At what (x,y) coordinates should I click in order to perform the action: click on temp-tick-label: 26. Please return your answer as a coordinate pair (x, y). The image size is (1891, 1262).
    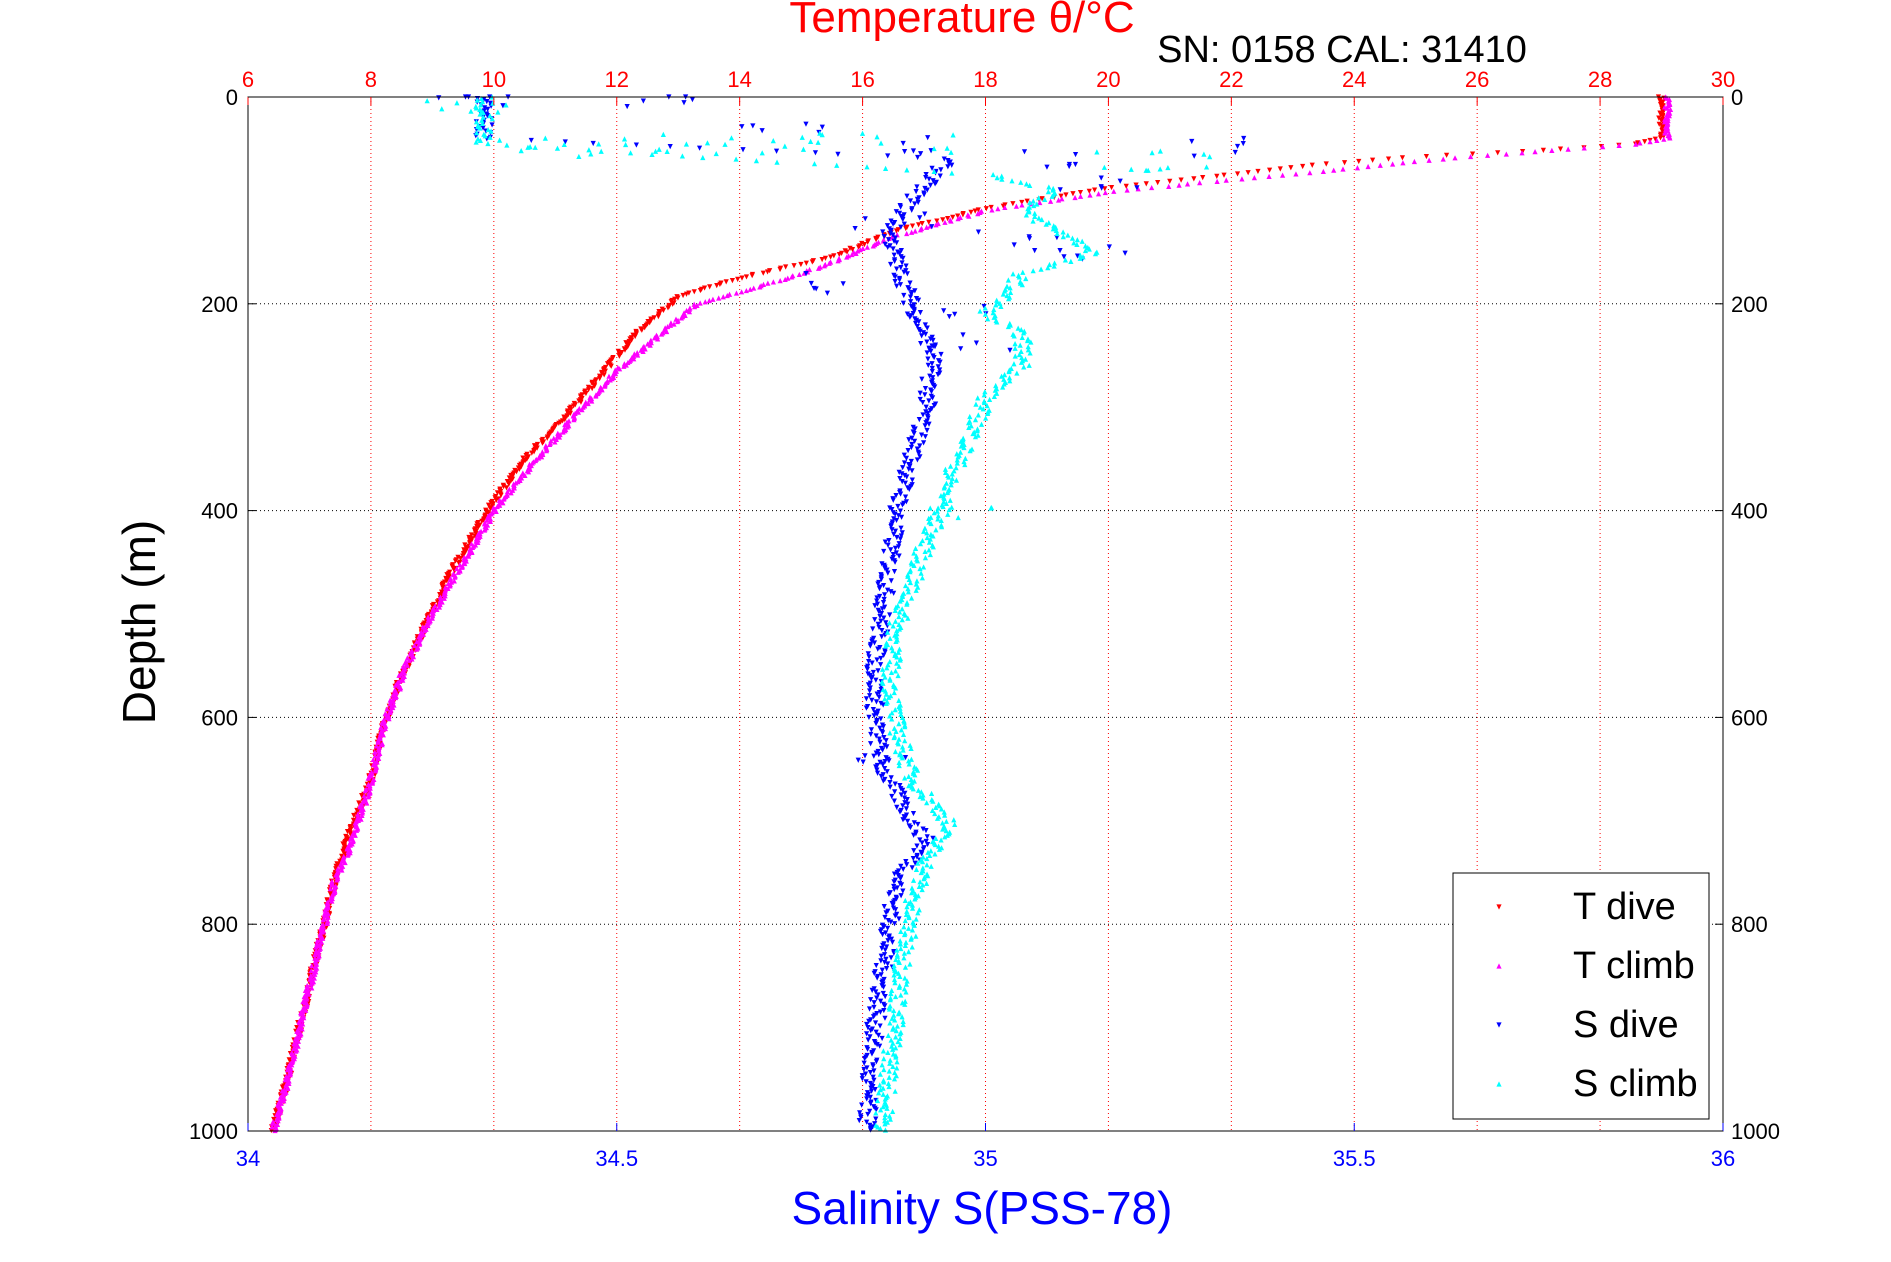
    Looking at the image, I should click on (1477, 79).